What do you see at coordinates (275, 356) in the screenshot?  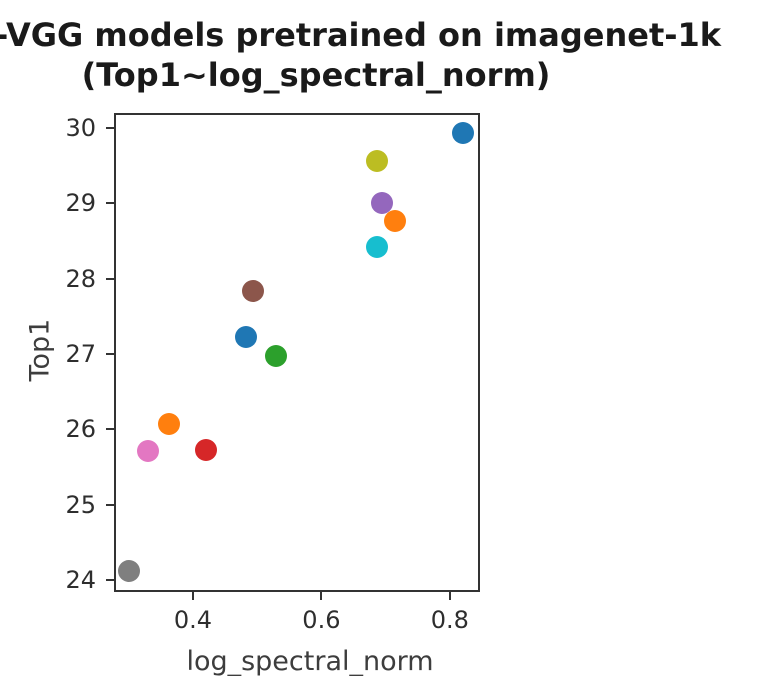 I see `data-point-green` at bounding box center [275, 356].